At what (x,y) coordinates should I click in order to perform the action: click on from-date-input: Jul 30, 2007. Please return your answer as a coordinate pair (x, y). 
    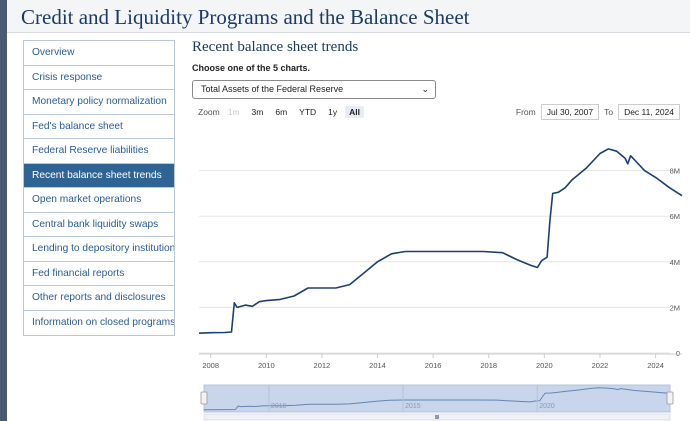
    Looking at the image, I should click on (570, 112).